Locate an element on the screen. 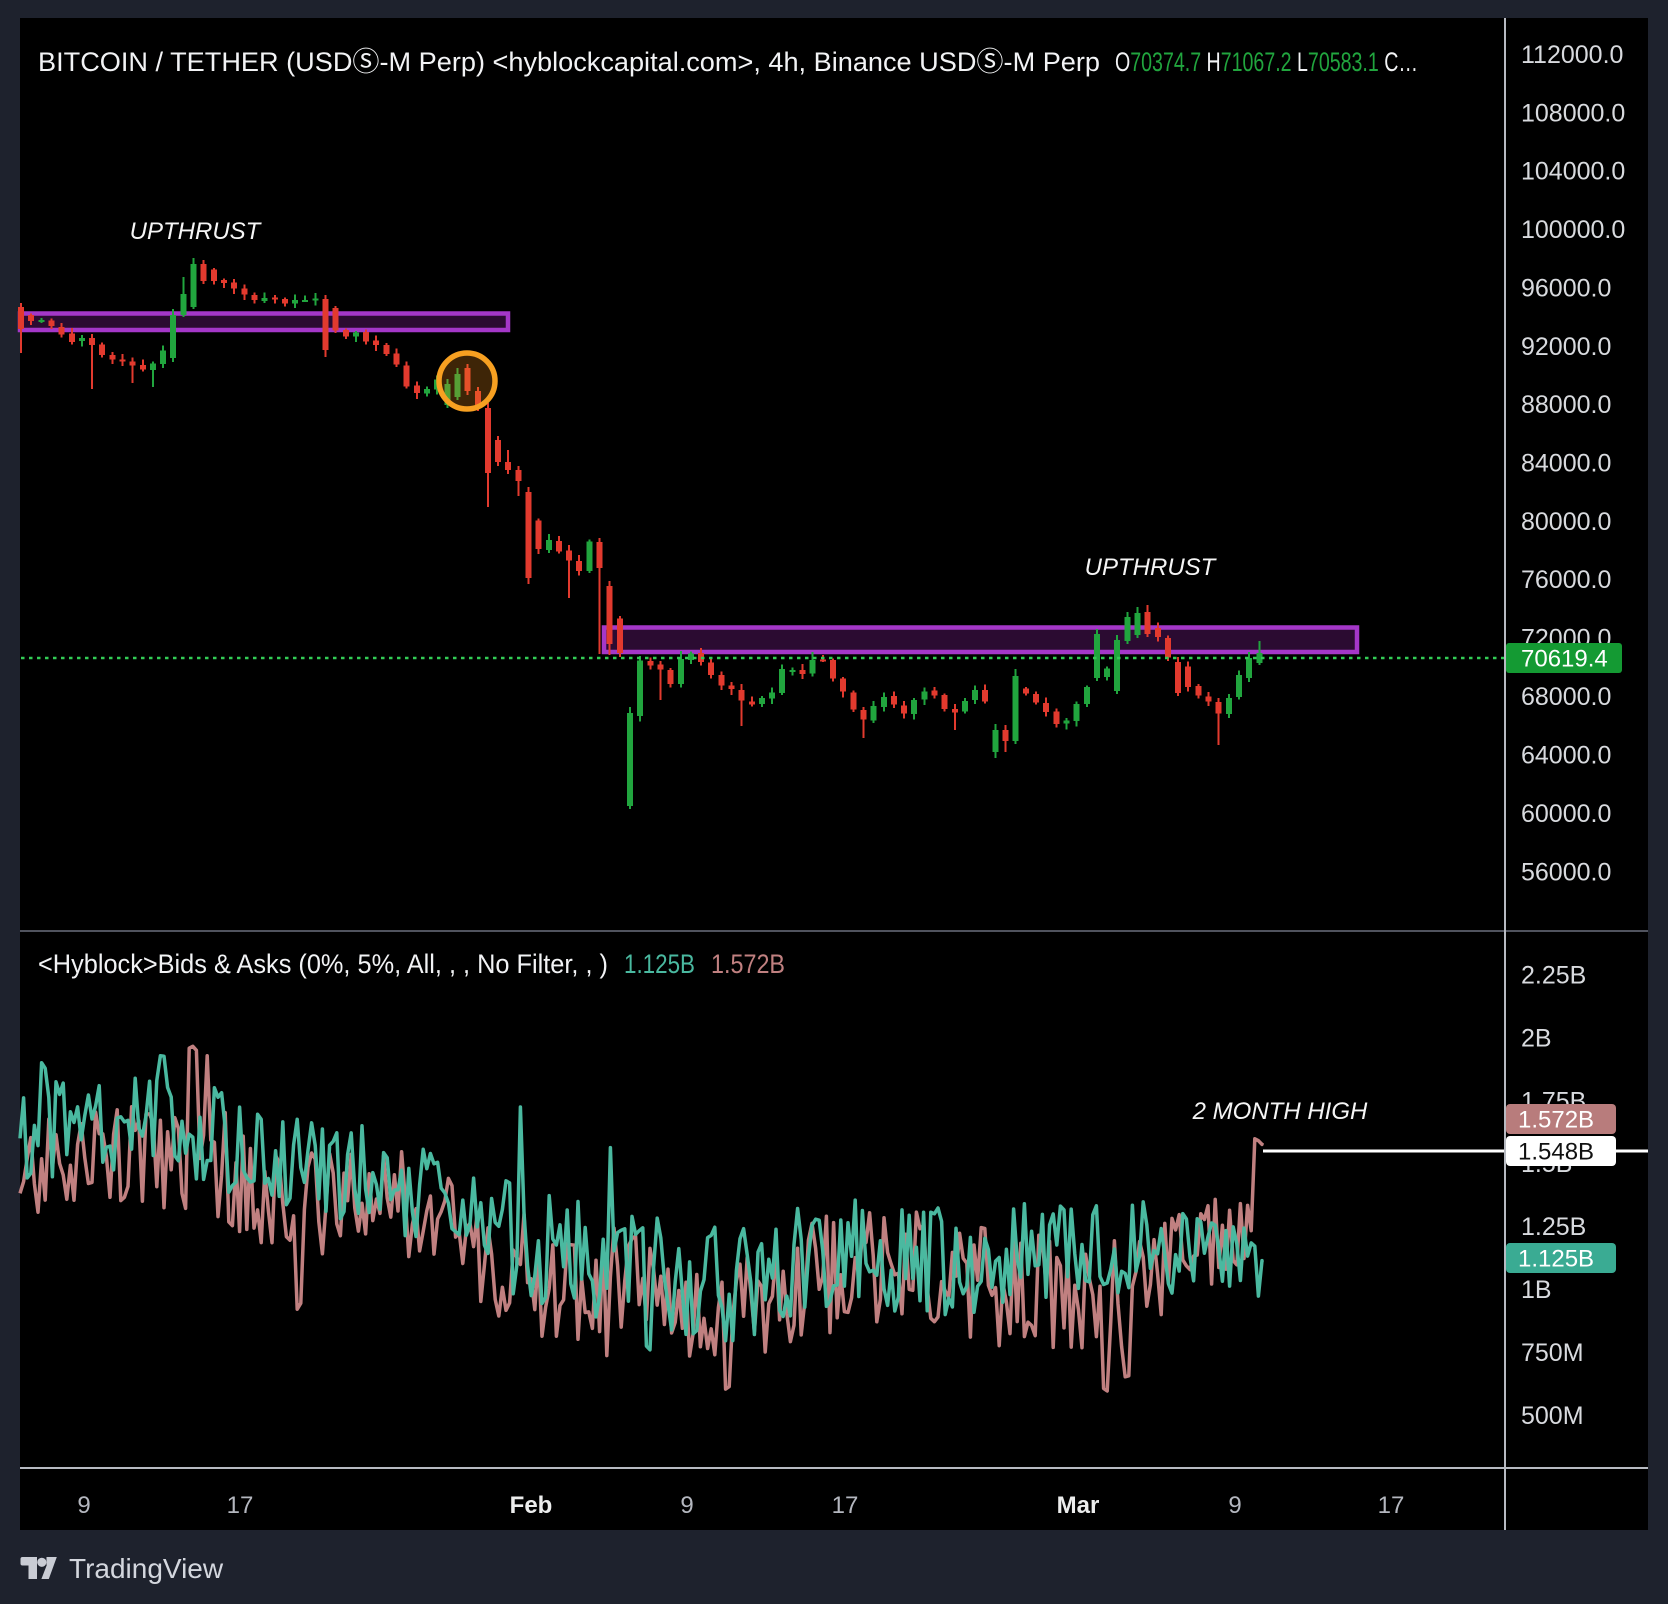 The height and width of the screenshot is (1604, 1668). svg-text: 100000.0 is located at coordinates (1573, 230).